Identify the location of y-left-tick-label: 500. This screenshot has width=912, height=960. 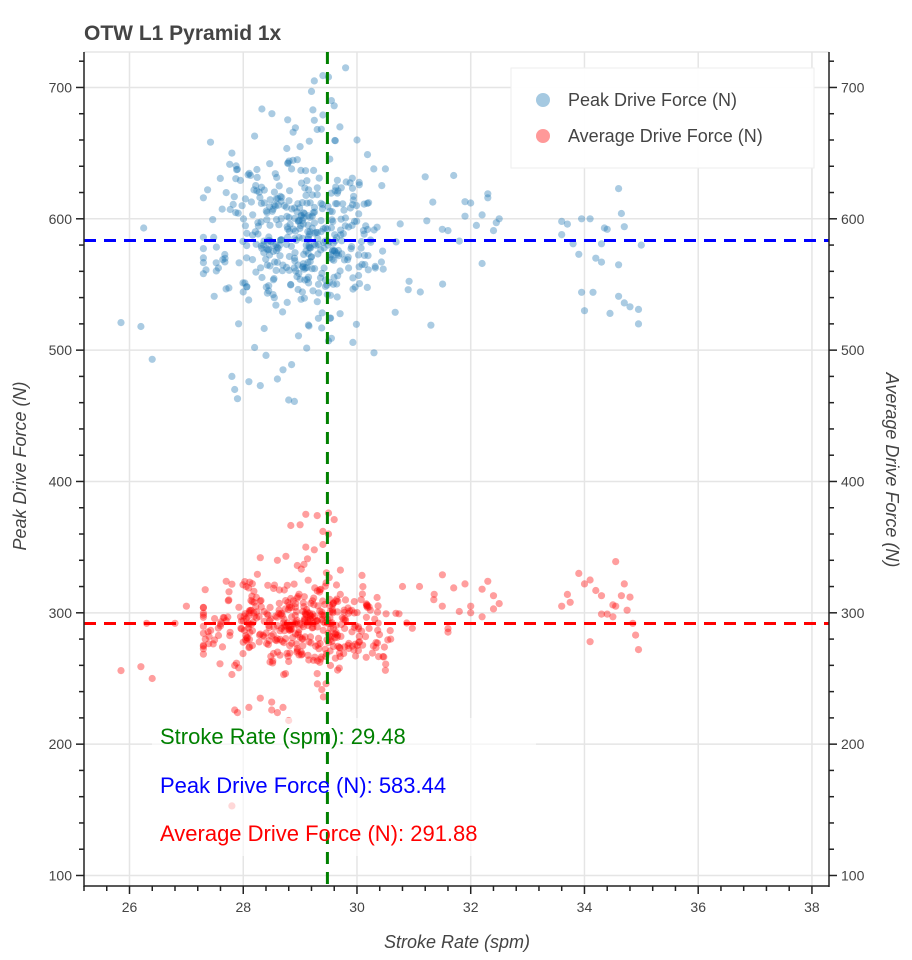
(61, 350).